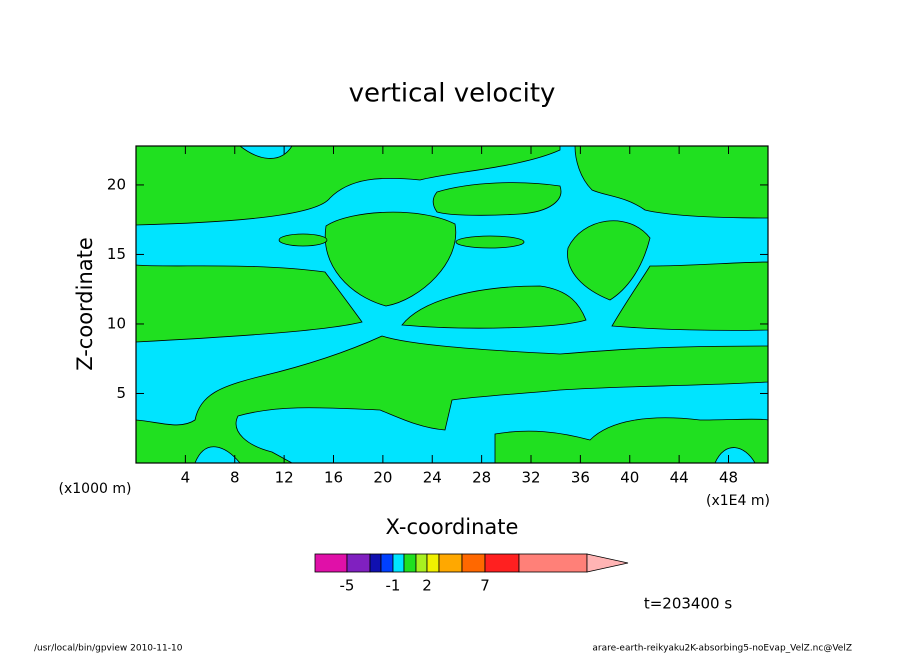 The image size is (904, 654). What do you see at coordinates (481, 478) in the screenshot?
I see `x-tick-label: 28` at bounding box center [481, 478].